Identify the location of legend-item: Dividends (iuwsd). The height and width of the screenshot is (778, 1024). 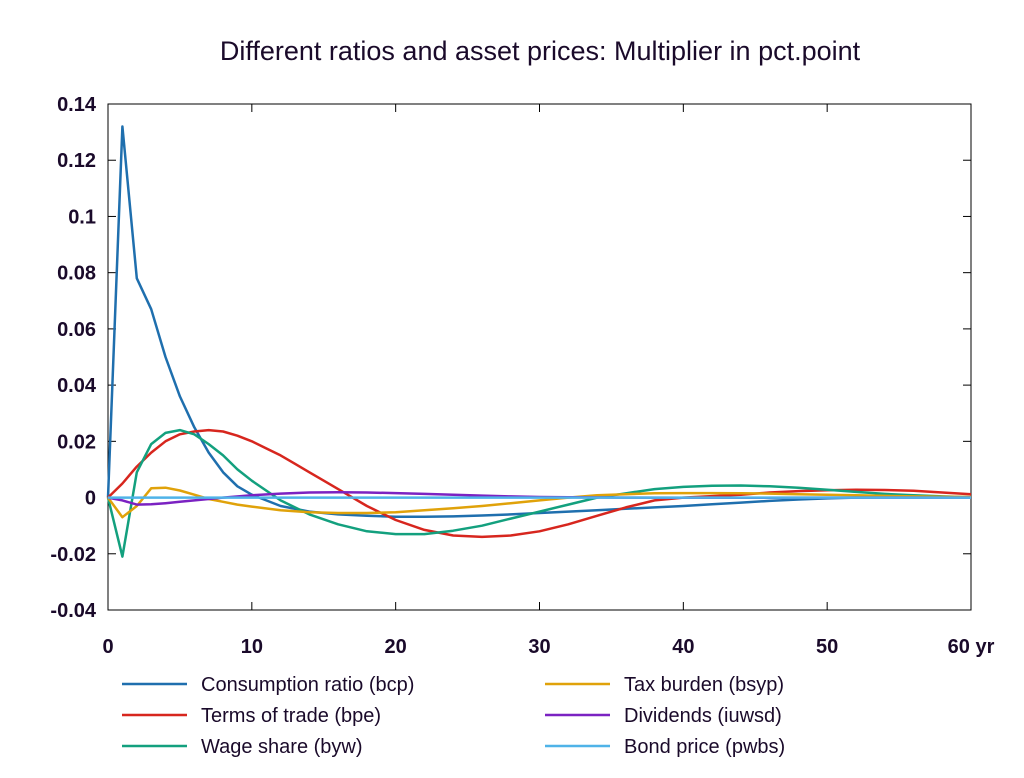
(663, 716).